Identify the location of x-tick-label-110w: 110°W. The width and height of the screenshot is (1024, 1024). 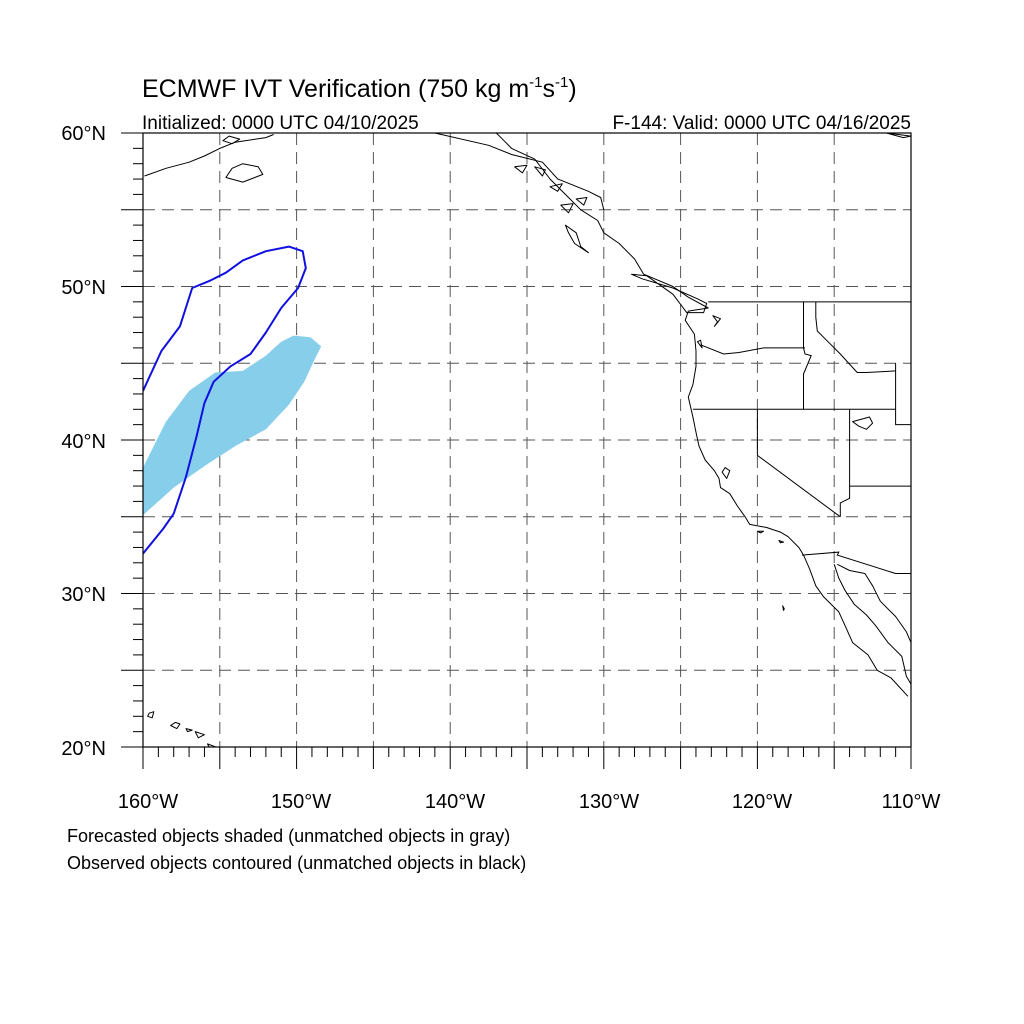
(911, 802).